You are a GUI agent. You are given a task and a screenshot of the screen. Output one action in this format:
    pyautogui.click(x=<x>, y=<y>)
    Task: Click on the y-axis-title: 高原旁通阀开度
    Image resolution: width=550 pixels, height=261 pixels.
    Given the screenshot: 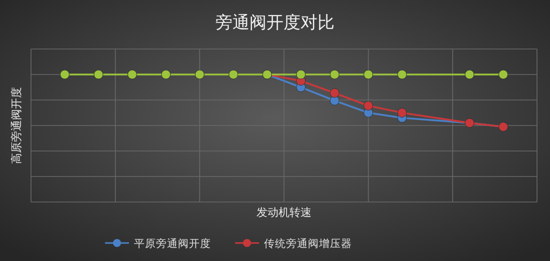 What is the action you would take?
    pyautogui.click(x=16, y=125)
    